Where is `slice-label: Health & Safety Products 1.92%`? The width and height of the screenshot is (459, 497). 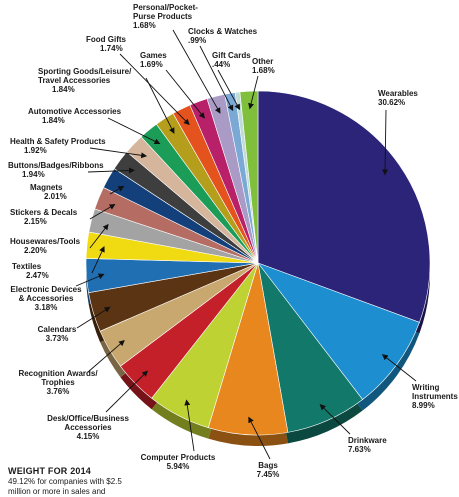
slice-label: Health & Safety Products 1.92% is located at coordinates (58, 146).